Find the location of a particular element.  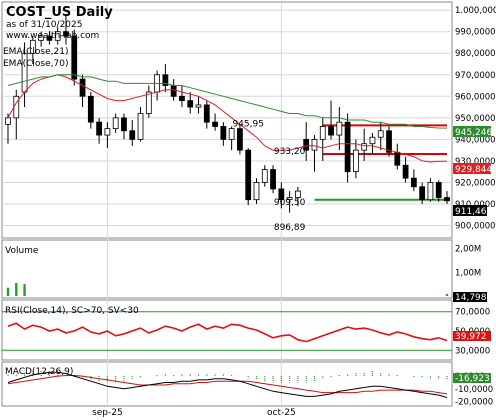

svg-text: 14,798 is located at coordinates (471, 298).